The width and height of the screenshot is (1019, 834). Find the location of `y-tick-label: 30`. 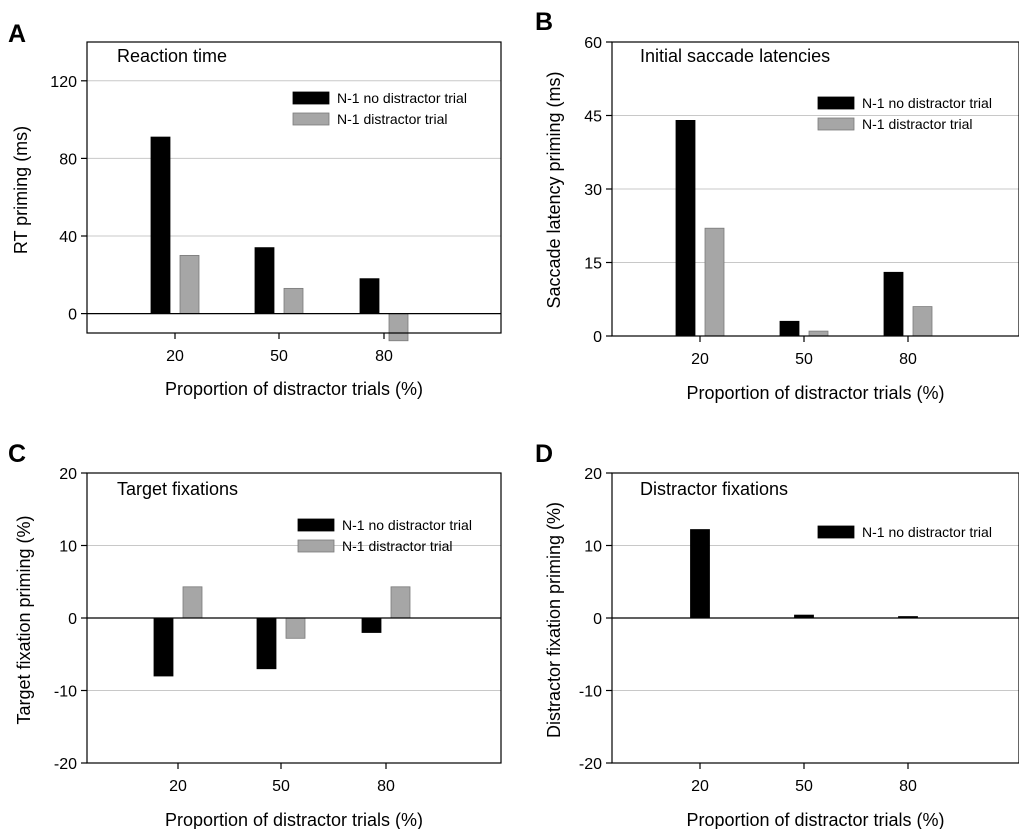

y-tick-label: 30 is located at coordinates (593, 190).